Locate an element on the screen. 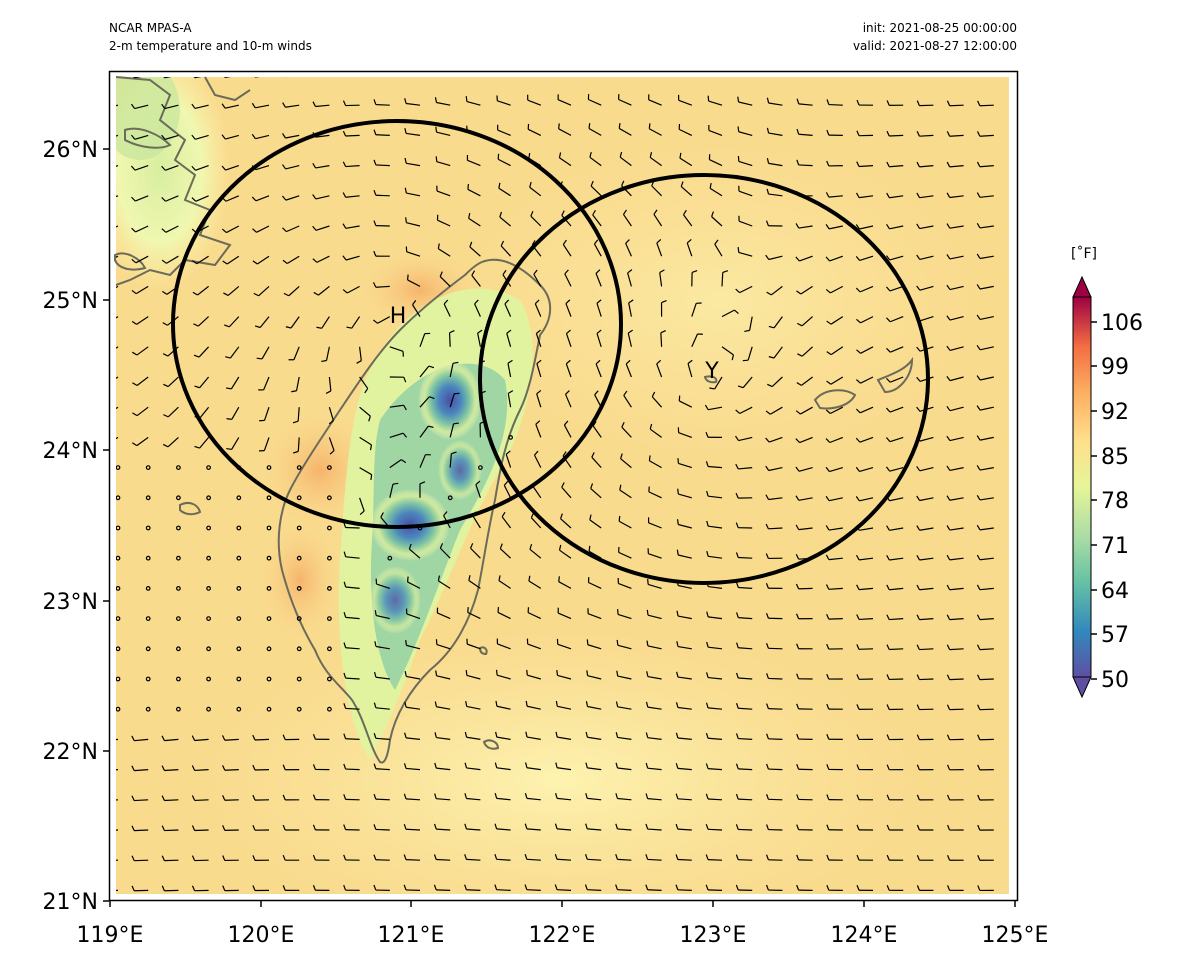 This screenshot has height=969, width=1184. colorbar-extend-bottom is located at coordinates (1082, 687).